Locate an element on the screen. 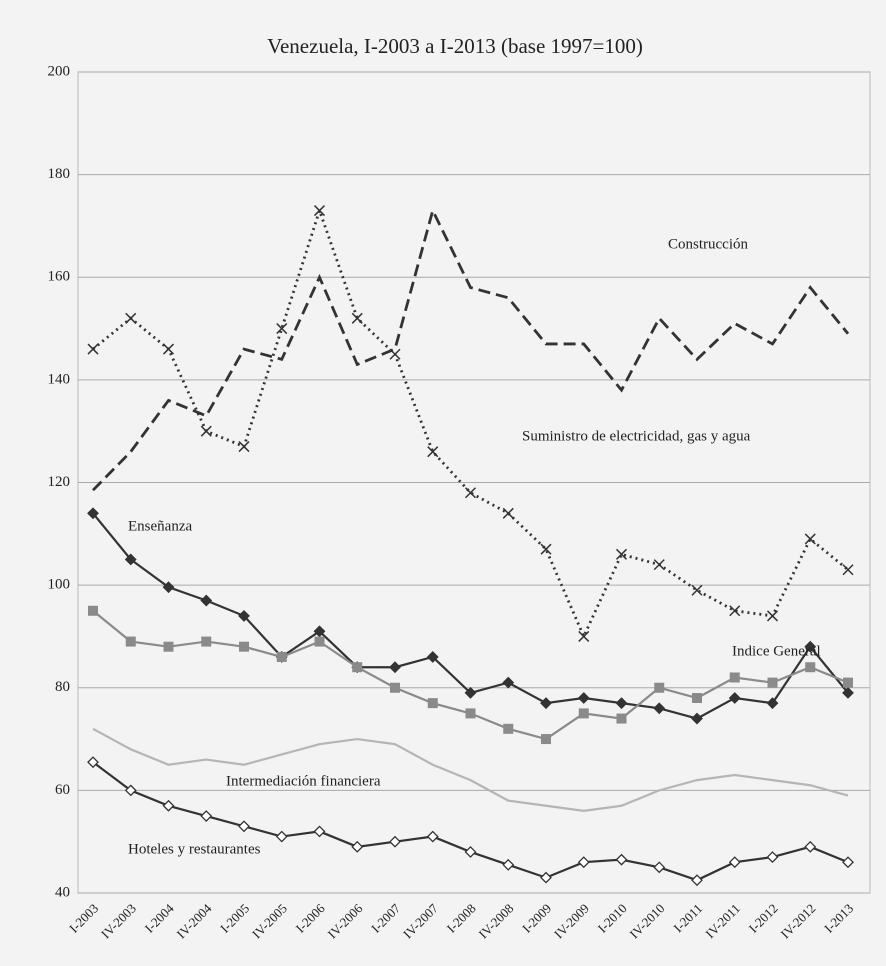  y-tick-label: 200 is located at coordinates (59, 71).